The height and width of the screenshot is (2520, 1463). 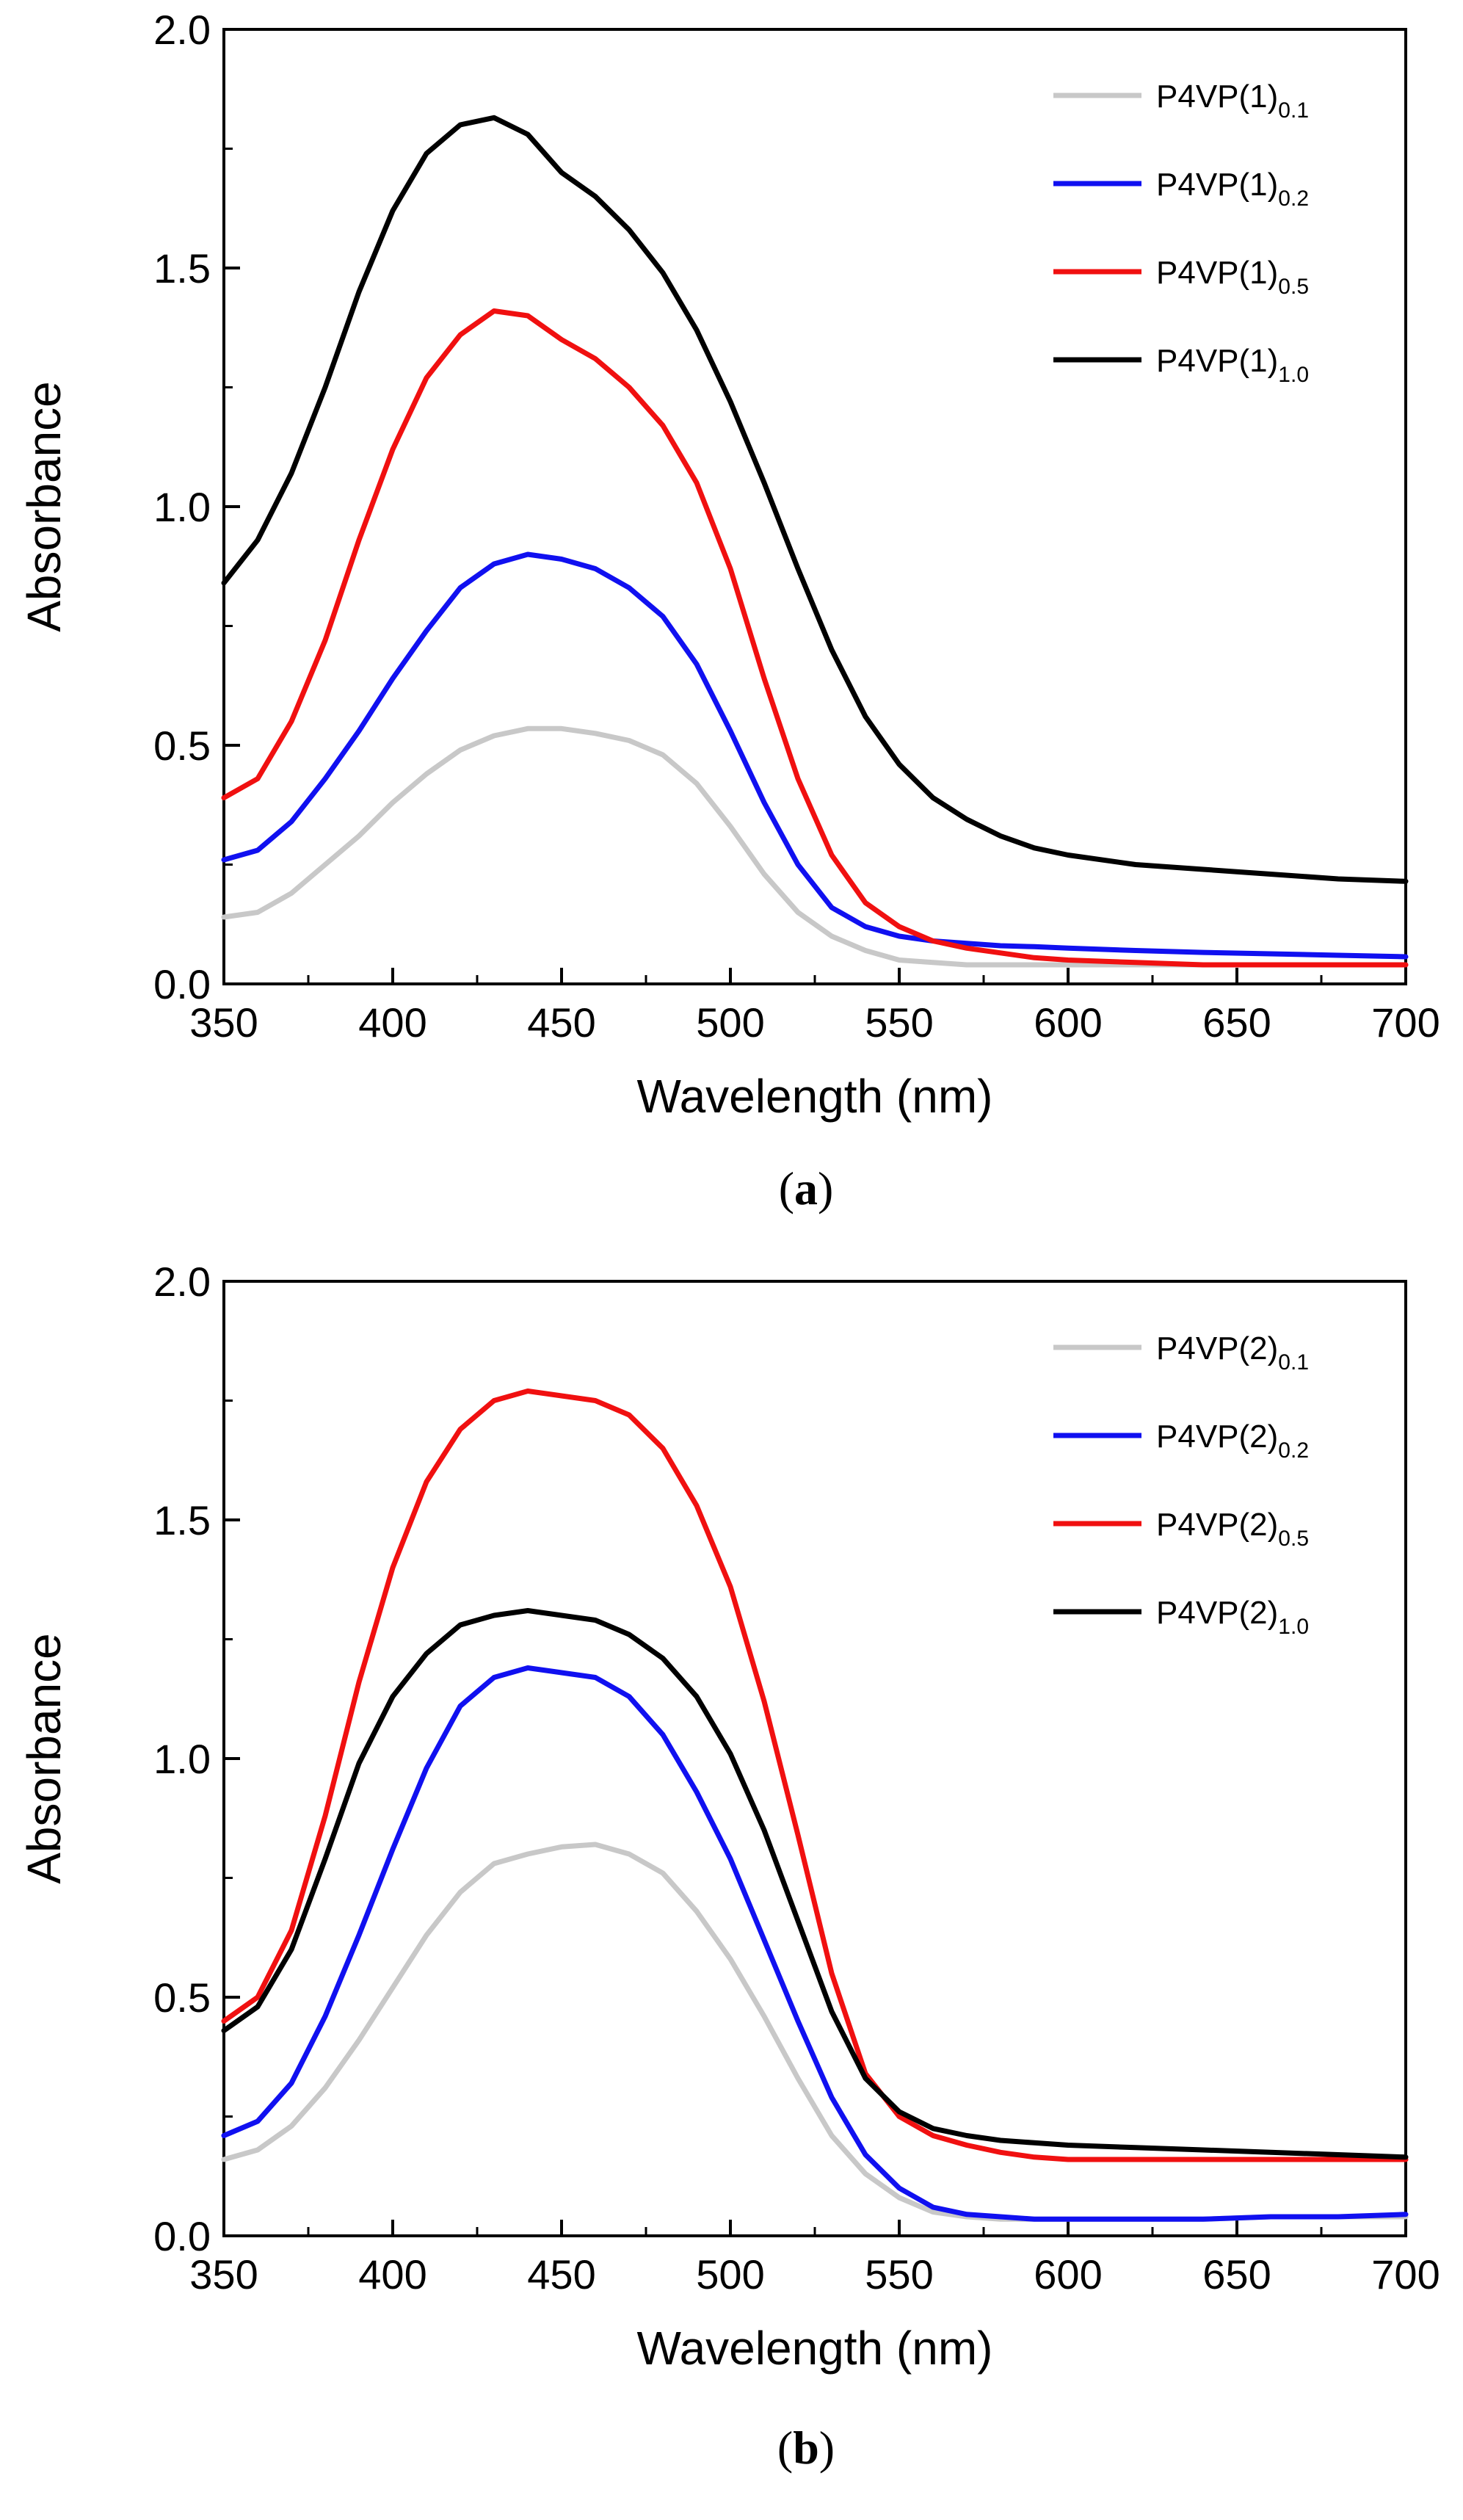 I want to click on panel-label-letter: b, so click(x=806, y=2448).